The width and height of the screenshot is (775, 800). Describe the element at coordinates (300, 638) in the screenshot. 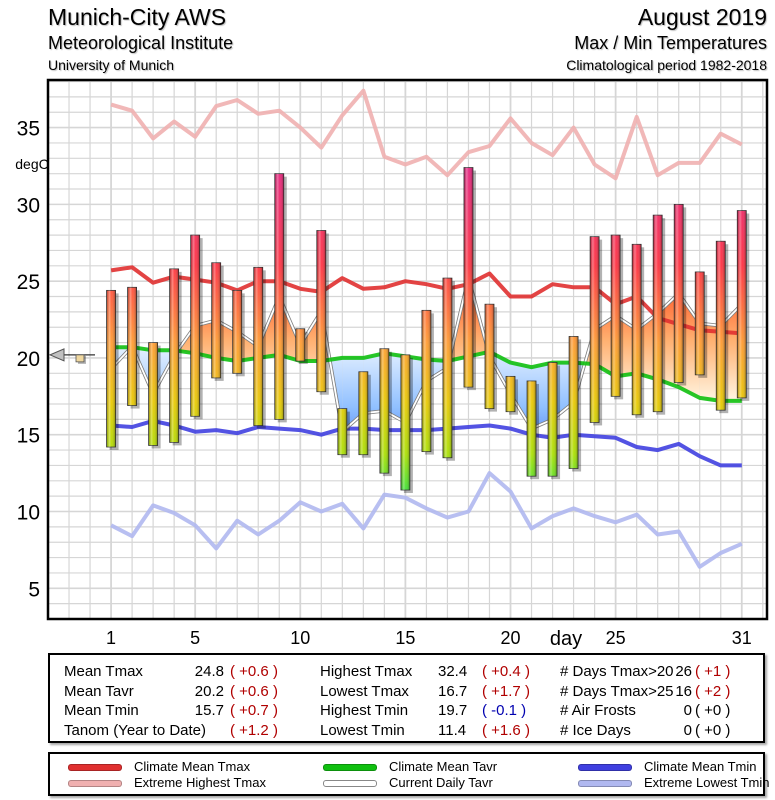

I see `x-tick-label: 10` at that location.